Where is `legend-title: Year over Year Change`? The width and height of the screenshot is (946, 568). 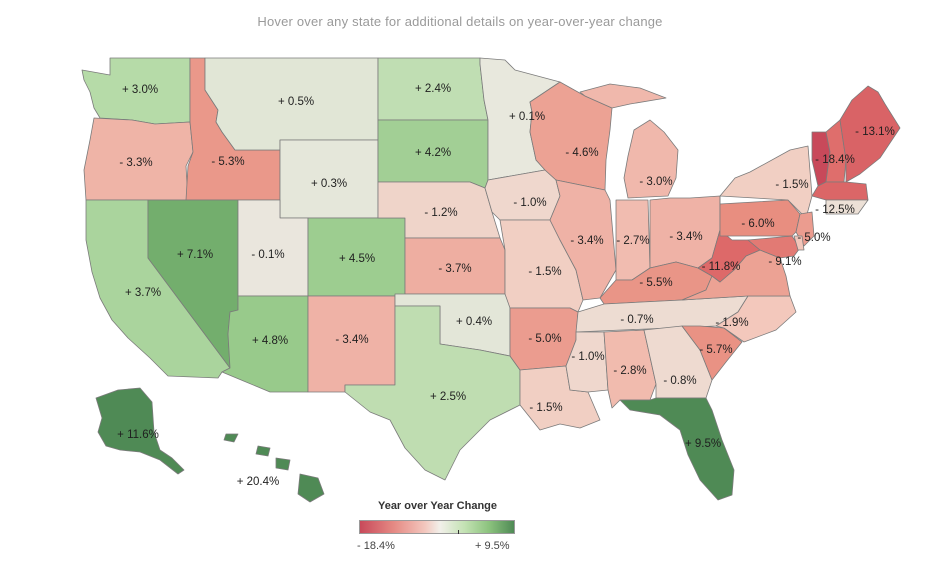
legend-title: Year over Year Change is located at coordinates (437, 506).